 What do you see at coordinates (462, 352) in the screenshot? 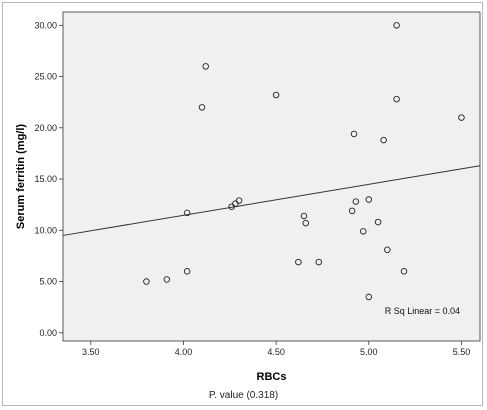
I see `x-tick-label: 5.50` at bounding box center [462, 352].